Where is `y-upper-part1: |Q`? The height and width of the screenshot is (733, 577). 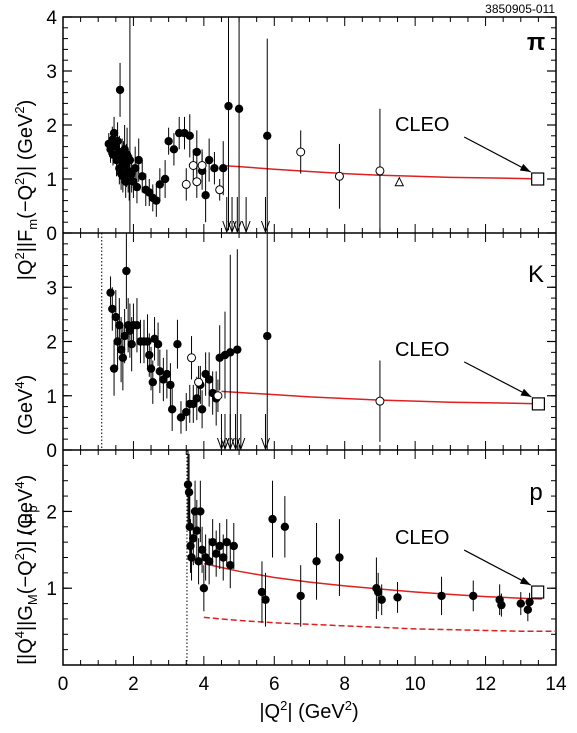
y-upper-part1: |Q is located at coordinates (26, 270).